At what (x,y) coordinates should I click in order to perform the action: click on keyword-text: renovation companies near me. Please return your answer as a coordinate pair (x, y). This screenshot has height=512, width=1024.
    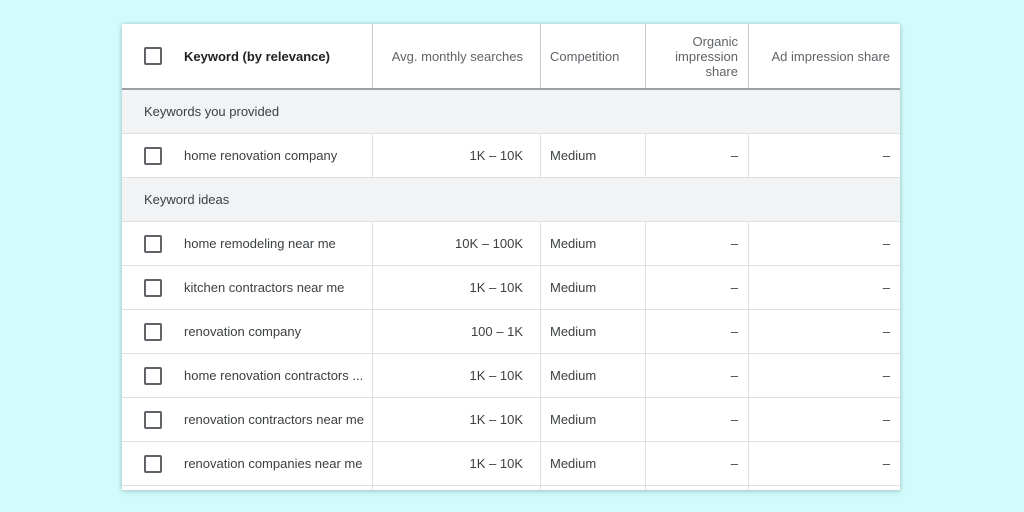
    Looking at the image, I should click on (273, 463).